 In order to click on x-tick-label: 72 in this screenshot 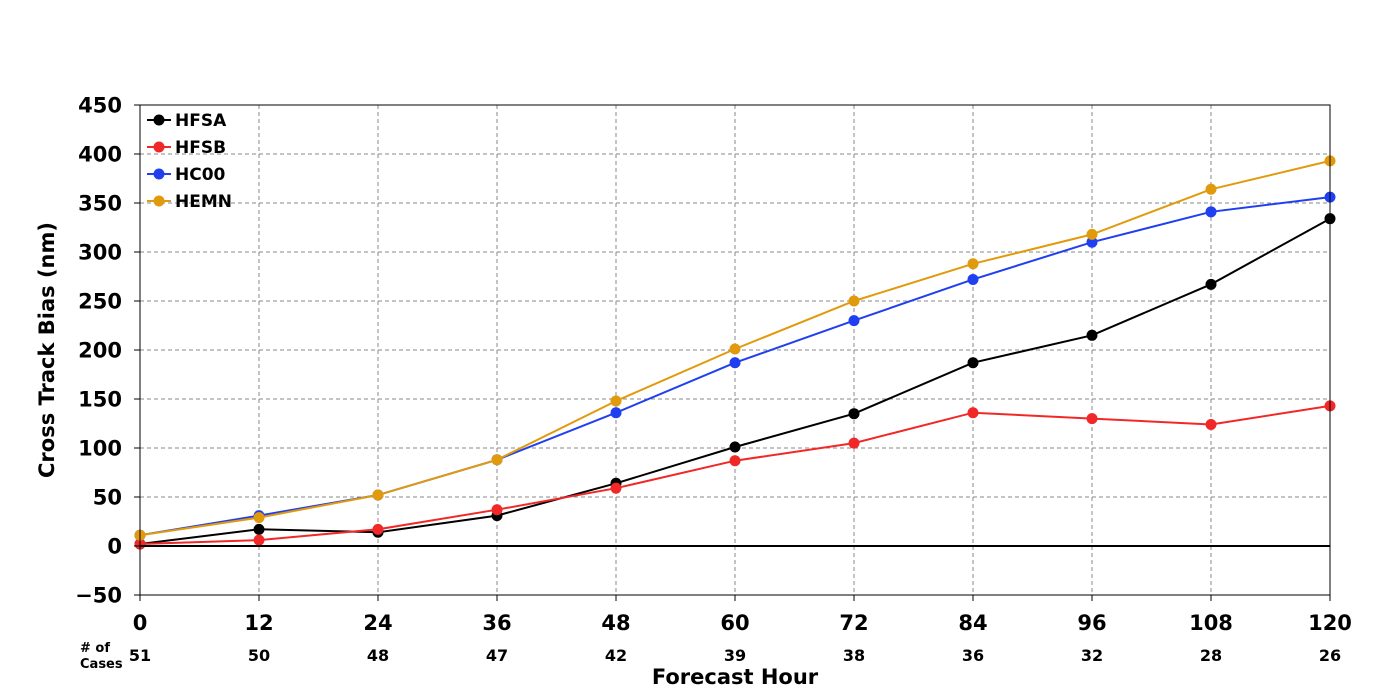, I will do `click(853, 623)`.